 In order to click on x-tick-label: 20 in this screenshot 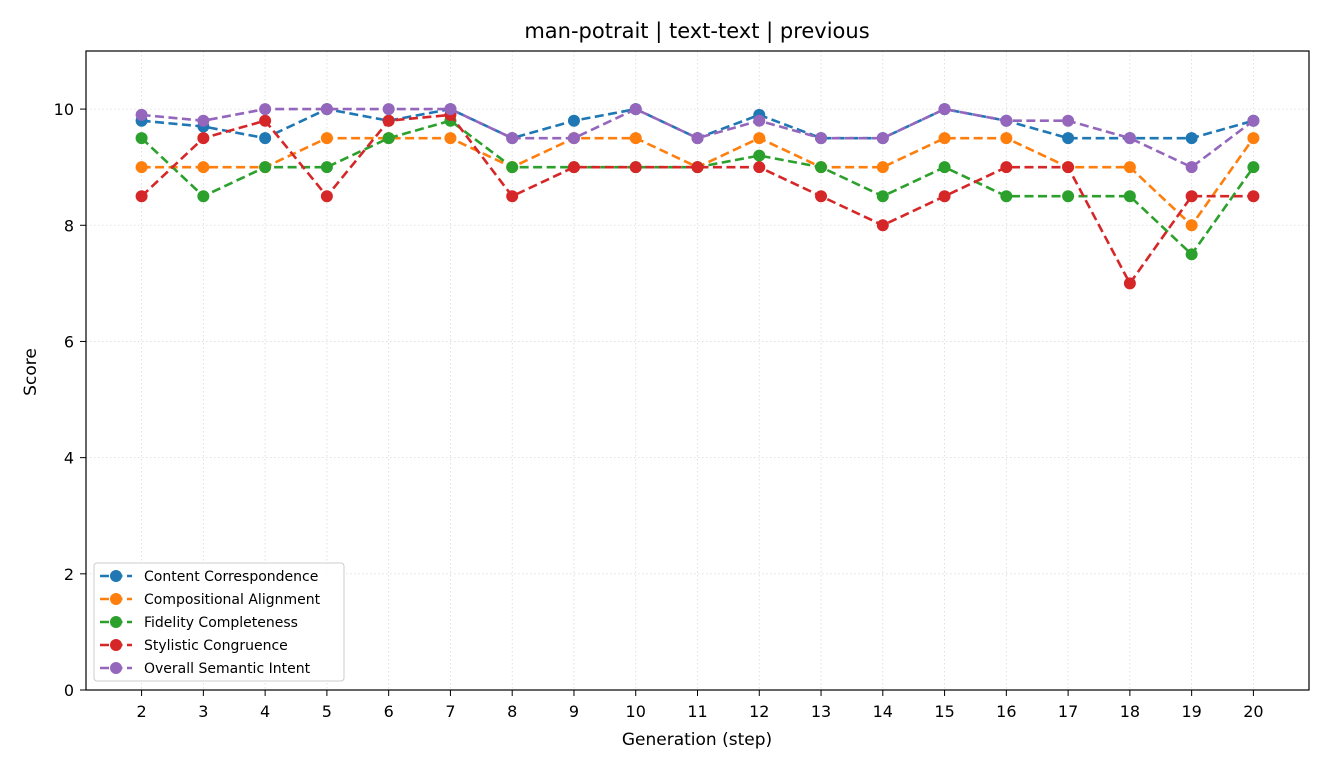, I will do `click(1253, 711)`.